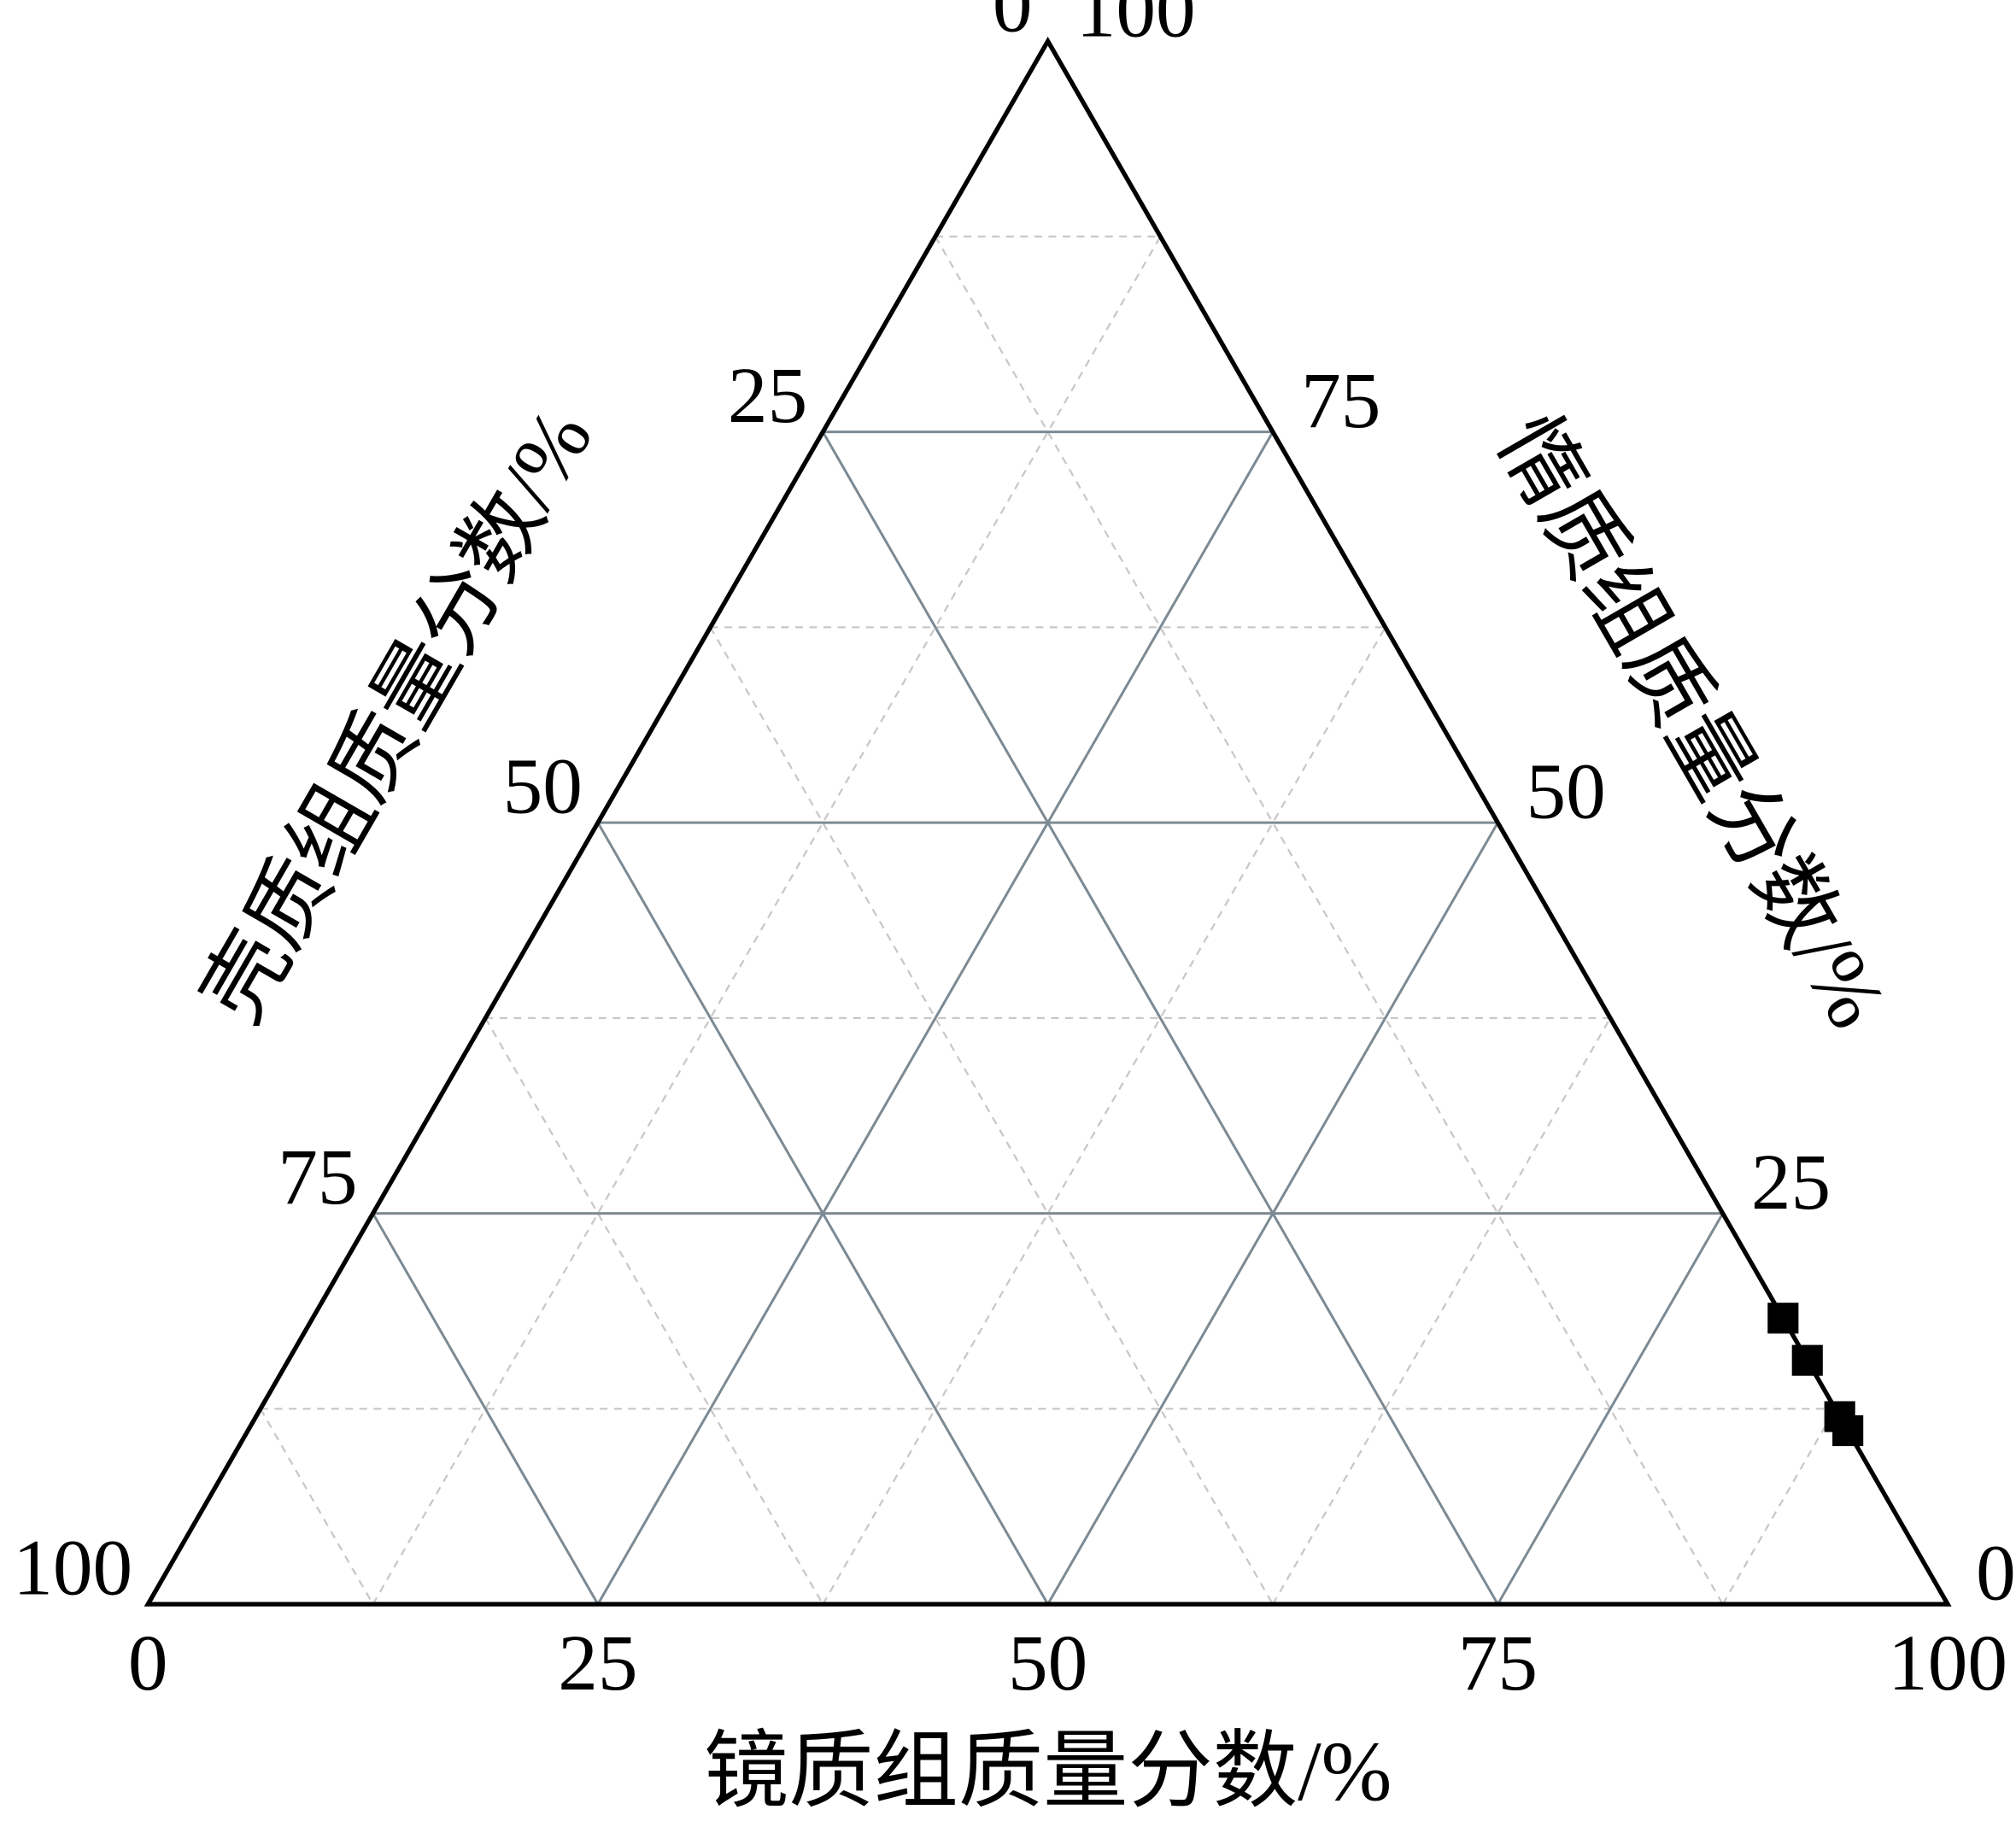 The width and height of the screenshot is (2016, 1833). I want to click on bottom-tick-label: 25, so click(597, 1663).